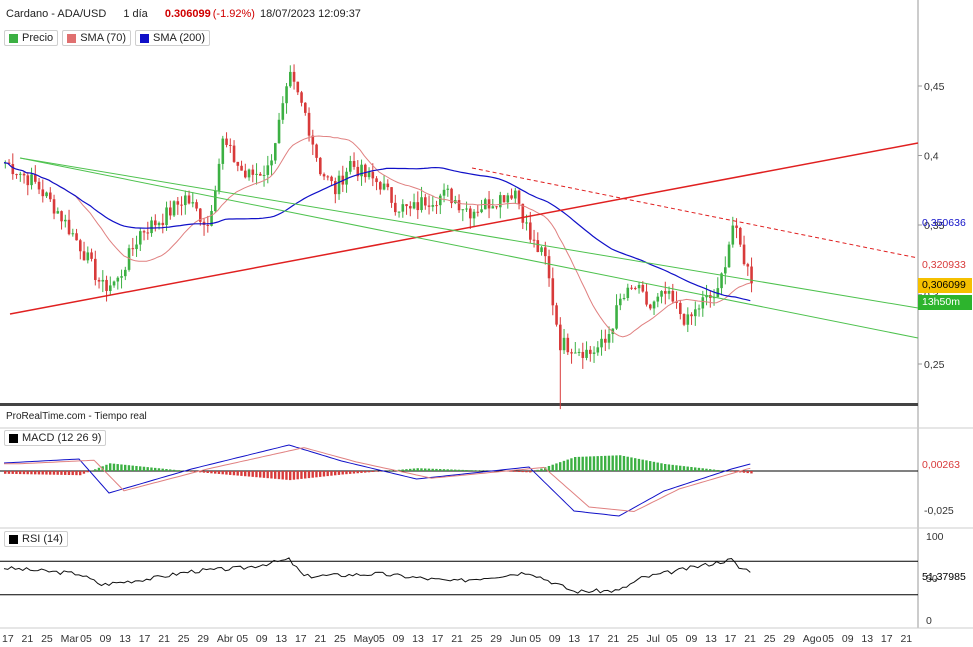 Image resolution: width=973 pixels, height=647 pixels. What do you see at coordinates (36, 539) in the screenshot?
I see `rsi-label: RSI (14)` at bounding box center [36, 539].